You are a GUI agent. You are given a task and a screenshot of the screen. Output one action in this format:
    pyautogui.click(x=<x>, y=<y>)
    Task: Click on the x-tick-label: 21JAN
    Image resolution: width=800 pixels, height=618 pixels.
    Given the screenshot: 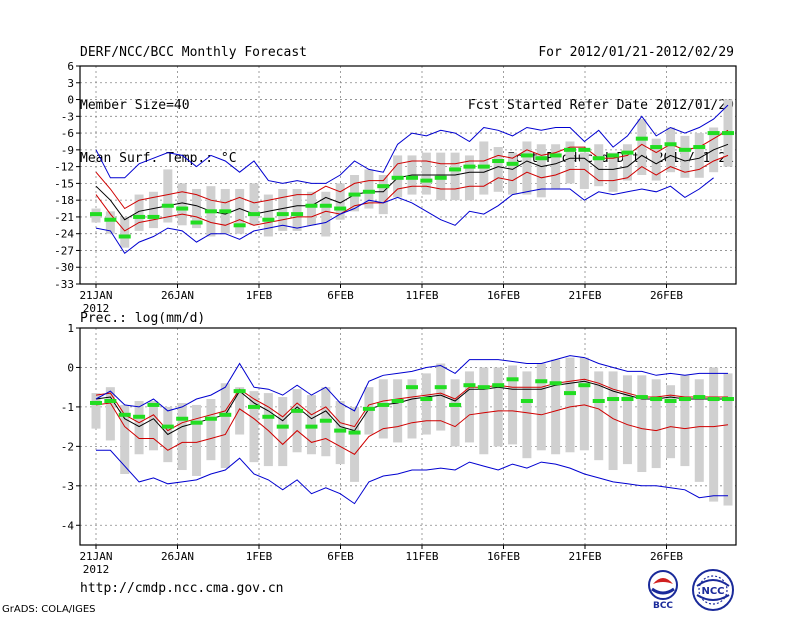 What is the action you would take?
    pyautogui.click(x=95, y=556)
    